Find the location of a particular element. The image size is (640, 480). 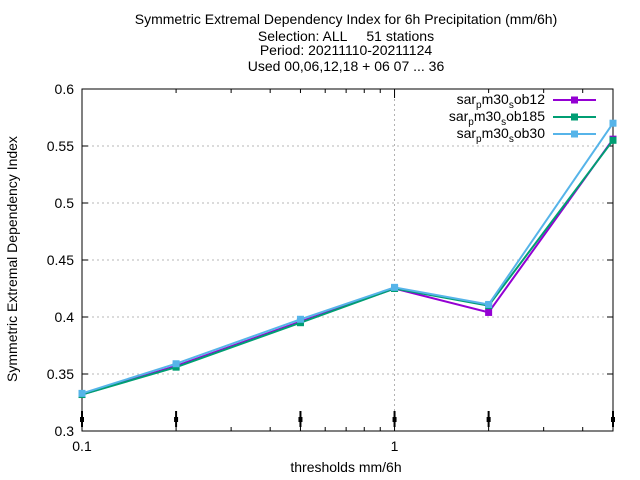

title-line-4: Used 00,06,12,18 + 06 07 ... 36 is located at coordinates (346, 66).